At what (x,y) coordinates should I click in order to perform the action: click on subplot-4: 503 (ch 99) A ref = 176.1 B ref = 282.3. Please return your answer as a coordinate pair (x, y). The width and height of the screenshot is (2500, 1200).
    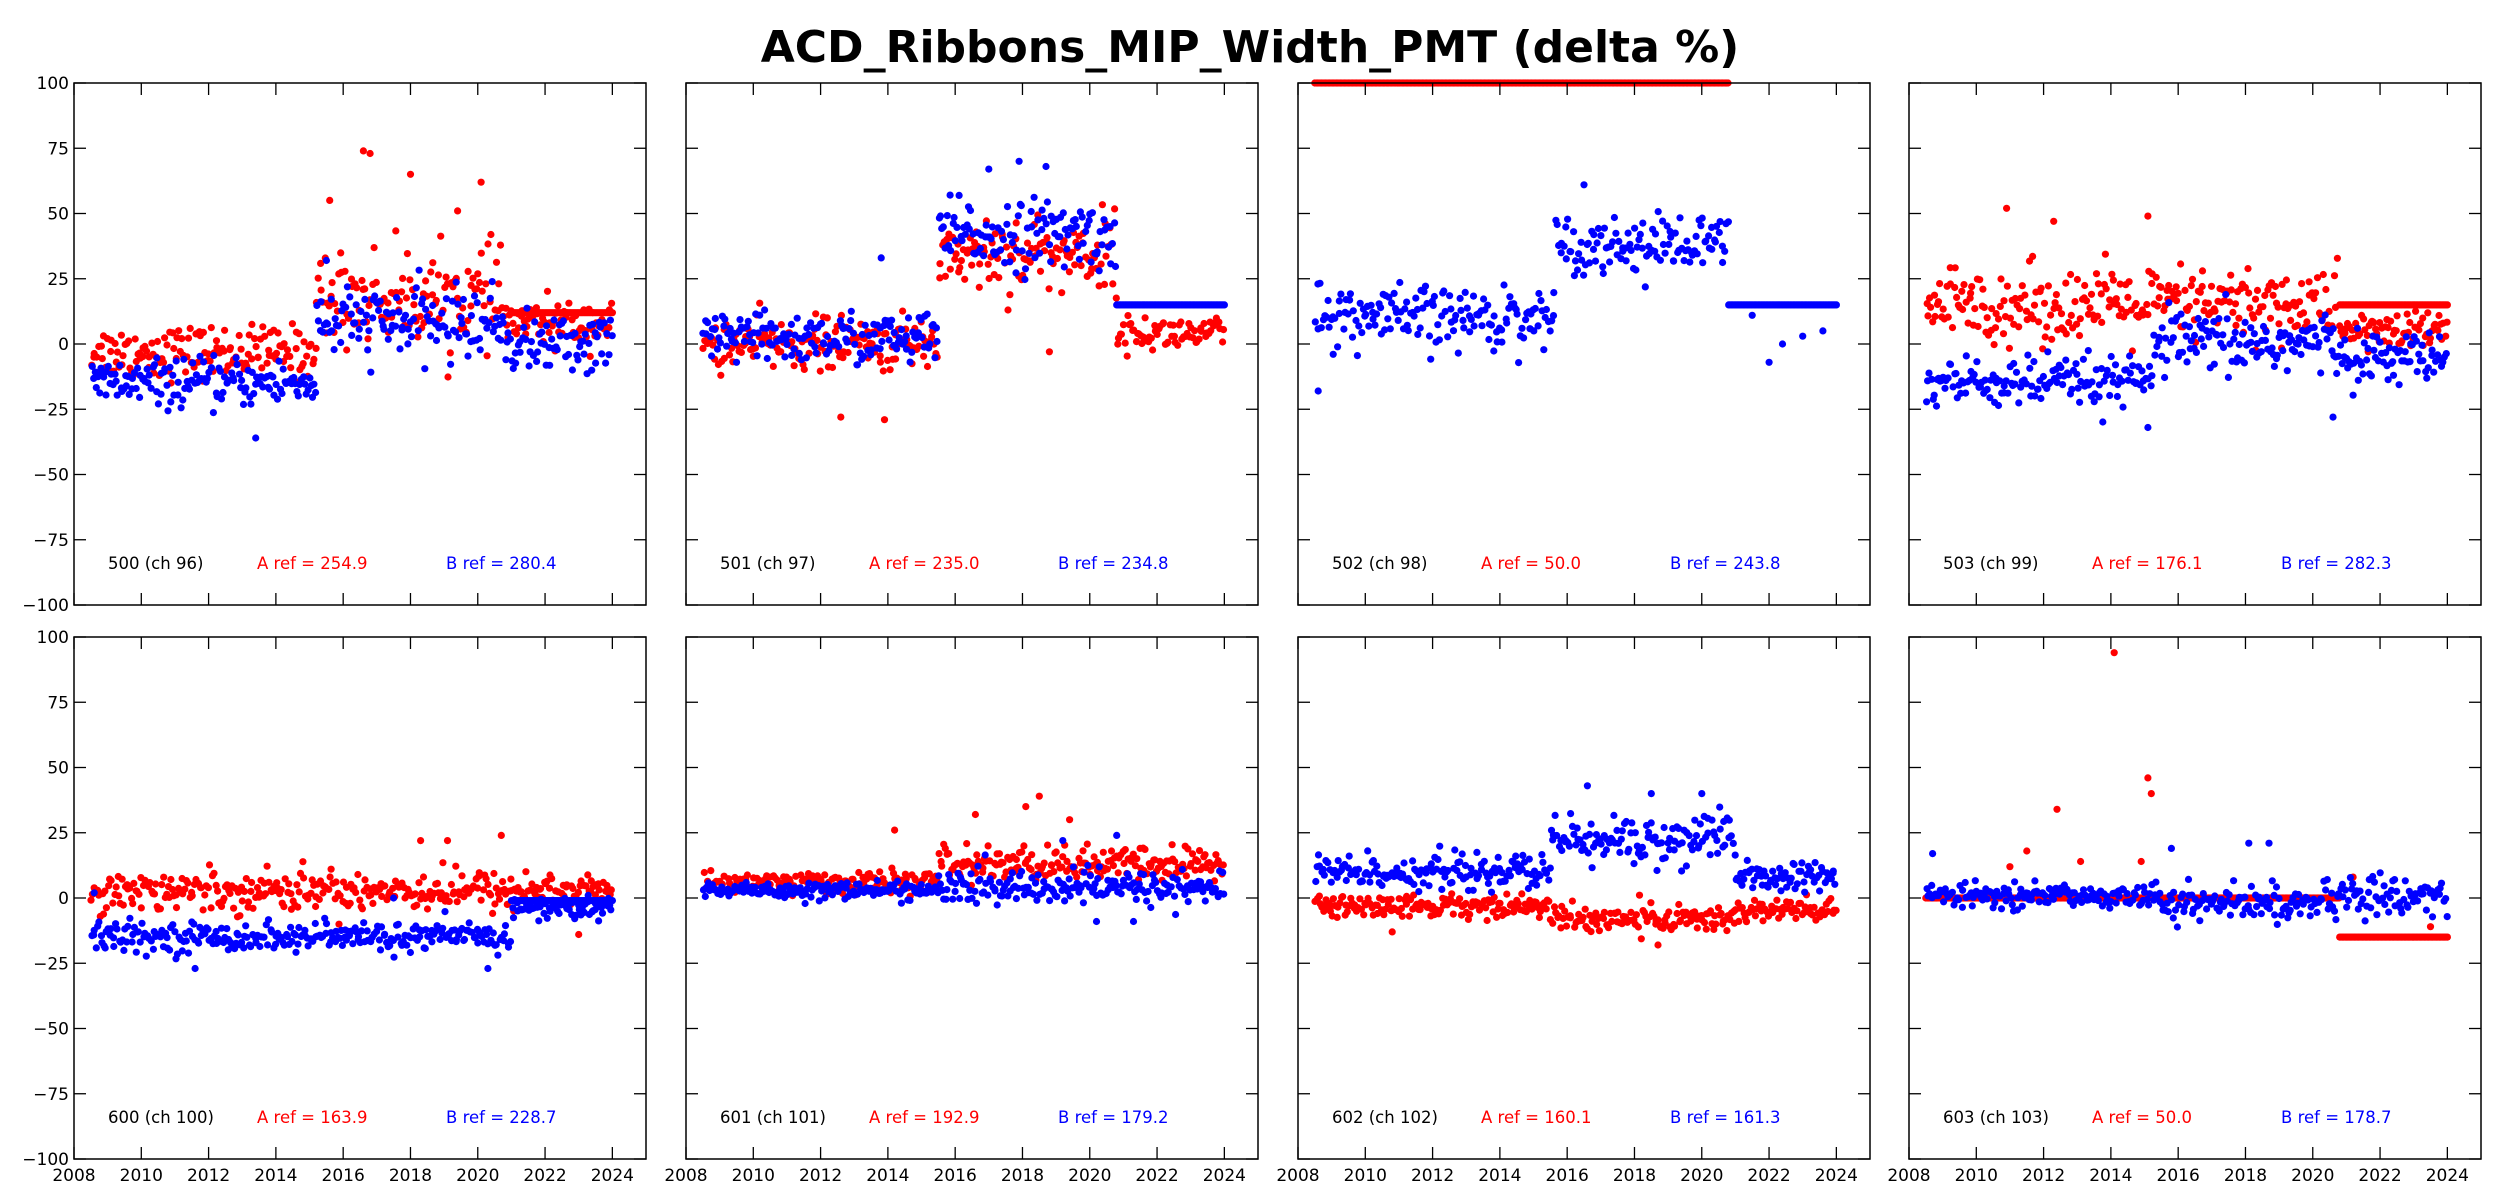
    Looking at the image, I should click on (2195, 344).